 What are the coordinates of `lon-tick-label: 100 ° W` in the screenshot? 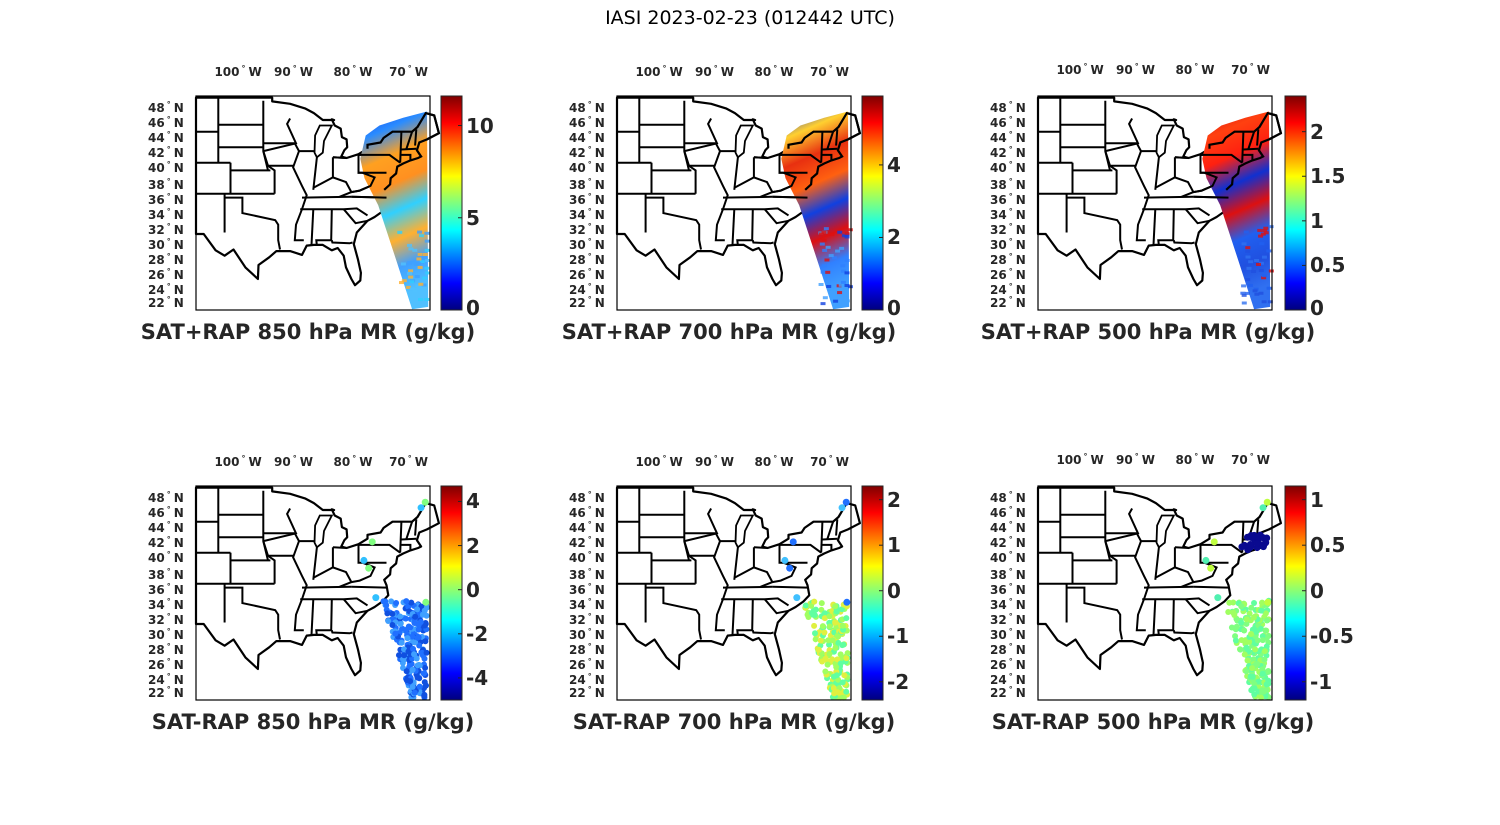 It's located at (237, 71).